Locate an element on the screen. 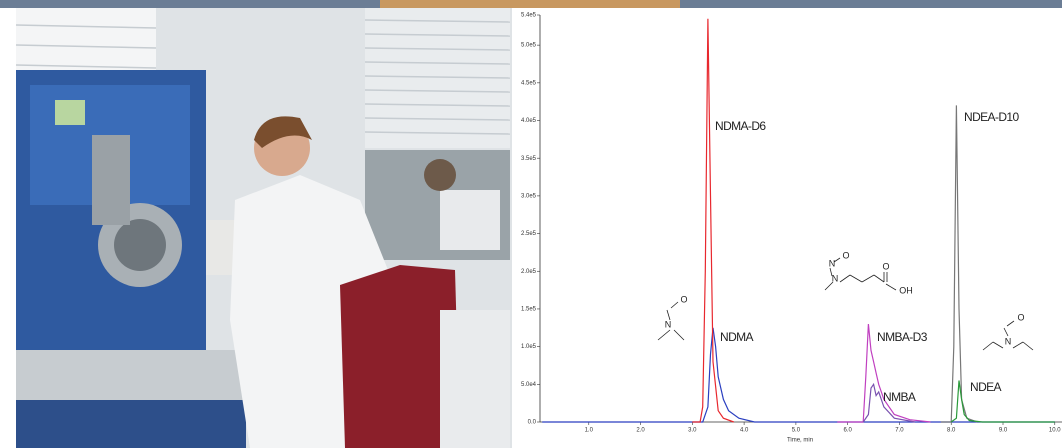 This screenshot has height=448, width=1062. x-tick-label: 2.0 is located at coordinates (640, 431).